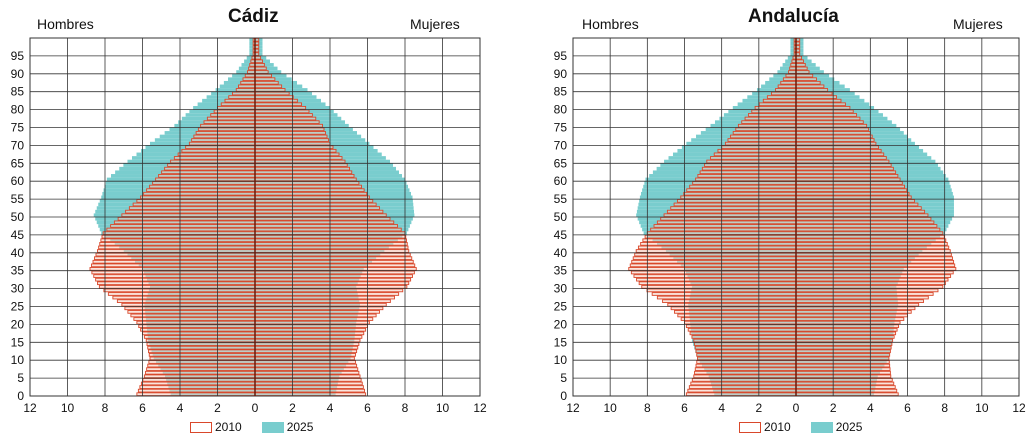 Image resolution: width=1031 pixels, height=438 pixels. I want to click on bar-2025-women, so click(810, 72).